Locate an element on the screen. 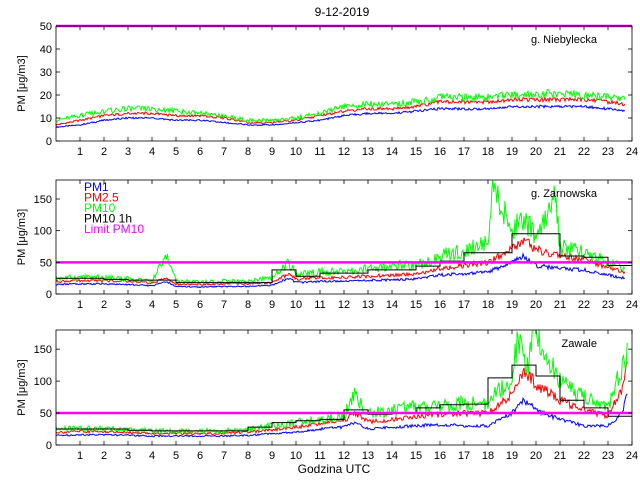  station-label: g. Zarnowska is located at coordinates (564, 194).